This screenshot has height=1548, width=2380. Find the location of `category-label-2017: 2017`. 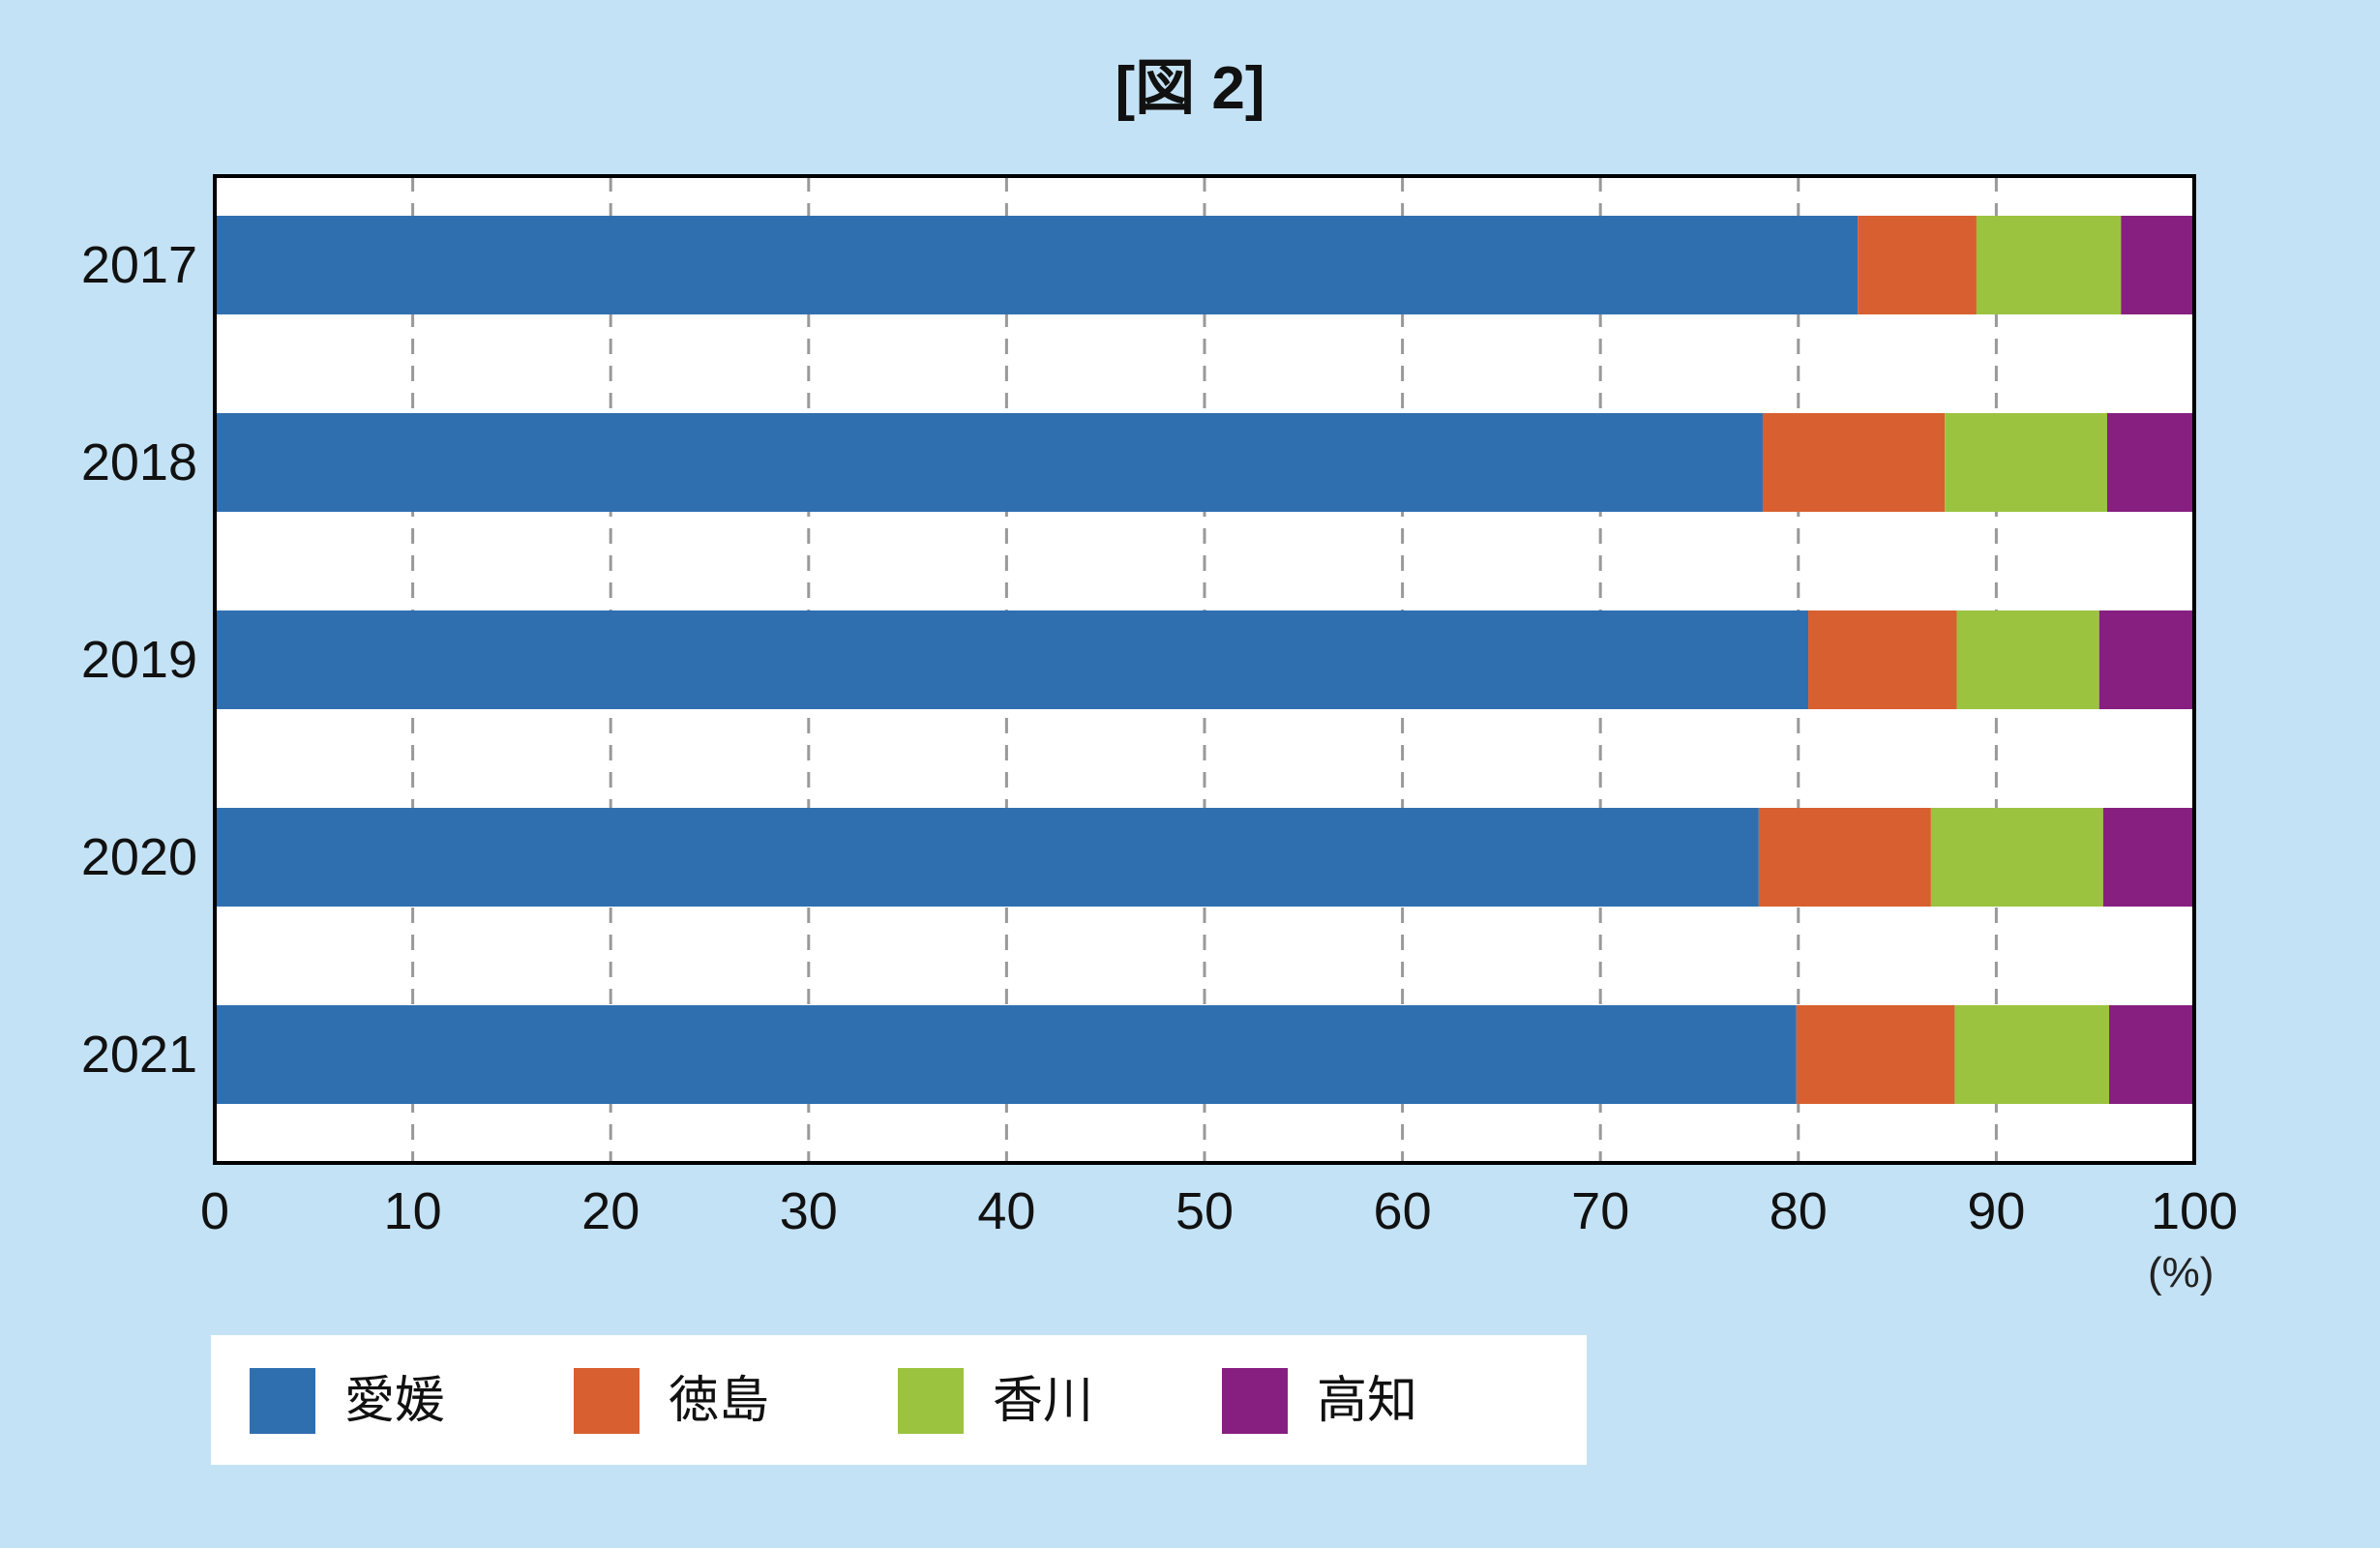

category-label-2017: 2017 is located at coordinates (139, 265).